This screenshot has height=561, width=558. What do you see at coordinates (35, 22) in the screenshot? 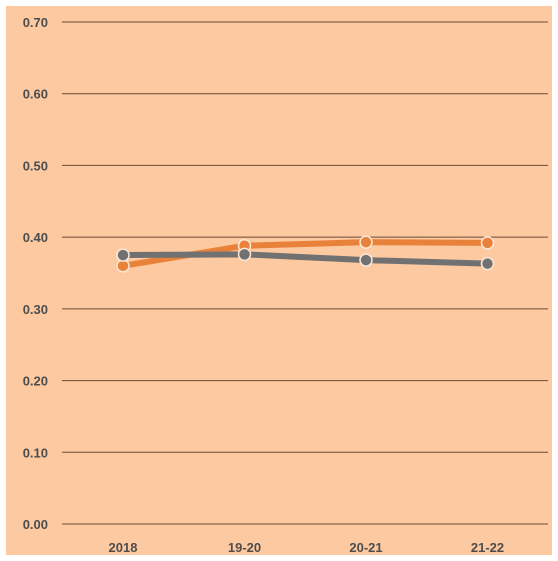
I see `y-tick-label: 0.70` at bounding box center [35, 22].